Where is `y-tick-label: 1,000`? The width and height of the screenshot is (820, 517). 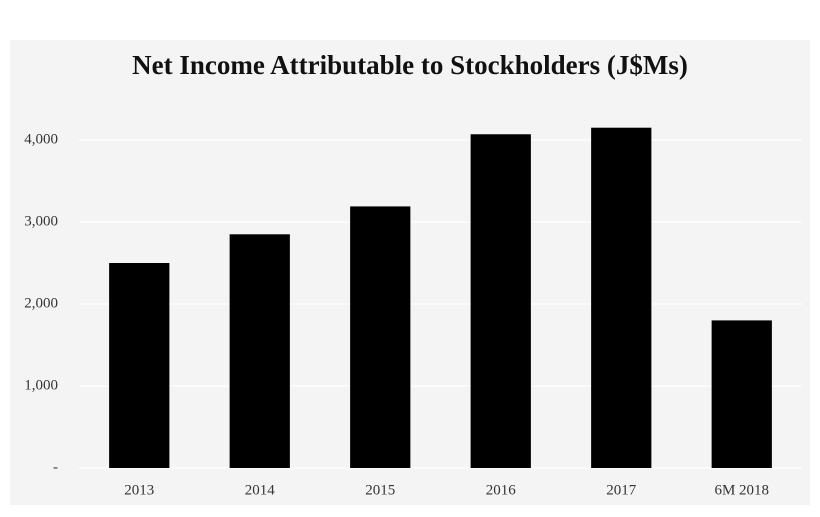 y-tick-label: 1,000 is located at coordinates (41, 385).